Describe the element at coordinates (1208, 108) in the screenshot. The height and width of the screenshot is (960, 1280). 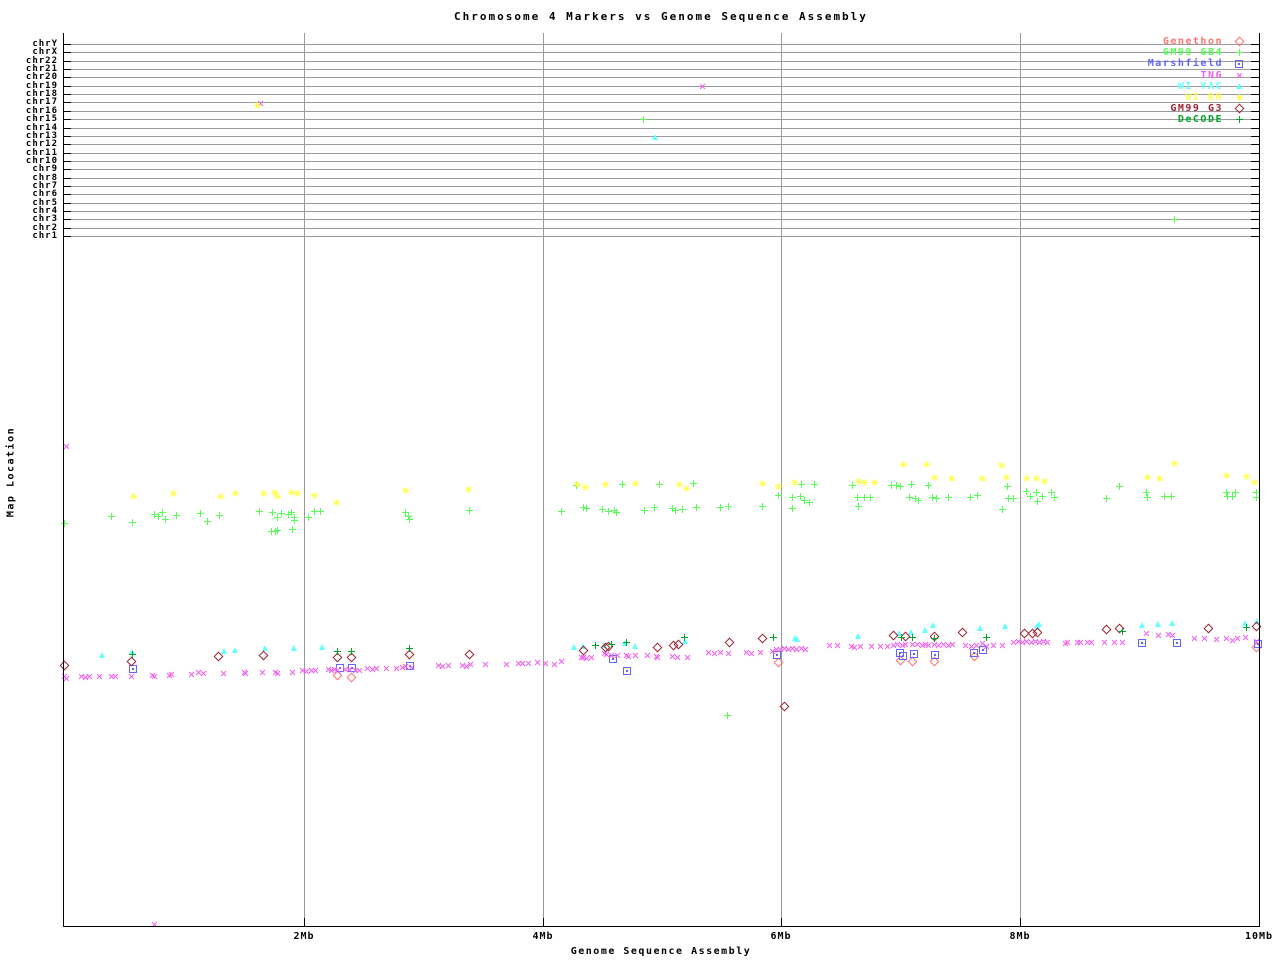
I see `legend-item-gm99-g3: GM99 G3` at that location.